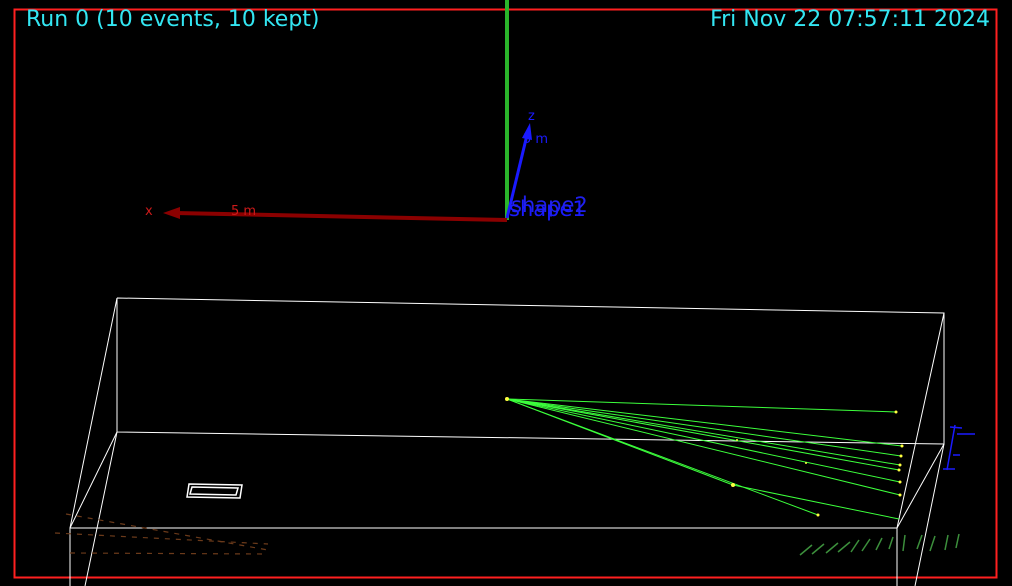  Describe the element at coordinates (149, 211) in the screenshot. I see `x-axis-label: x` at that location.